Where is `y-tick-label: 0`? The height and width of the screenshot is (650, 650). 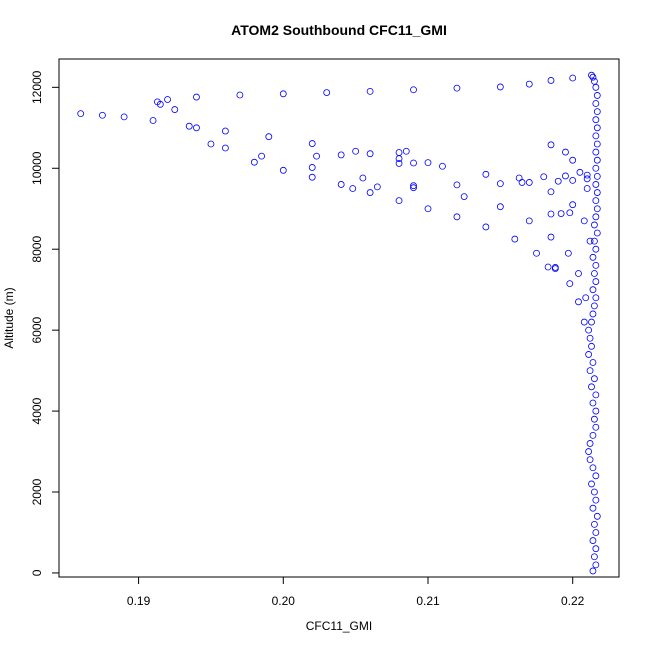
y-tick-label: 0 is located at coordinates (37, 572).